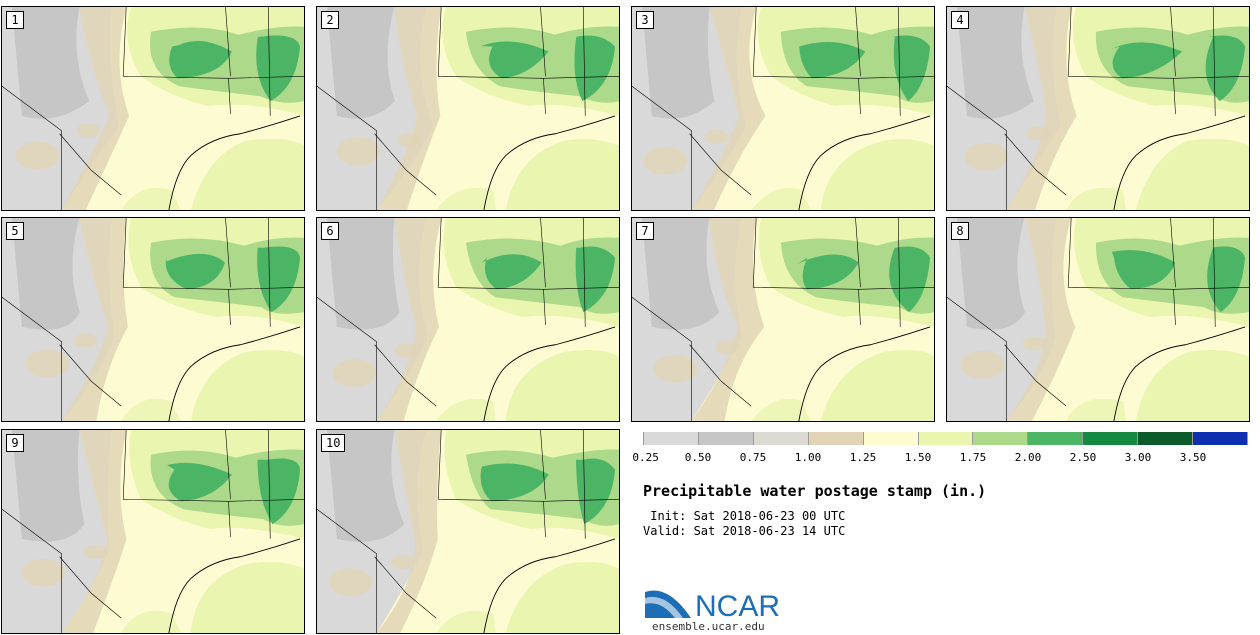  What do you see at coordinates (698, 457) in the screenshot?
I see `colorbar-label: 0.50` at bounding box center [698, 457].